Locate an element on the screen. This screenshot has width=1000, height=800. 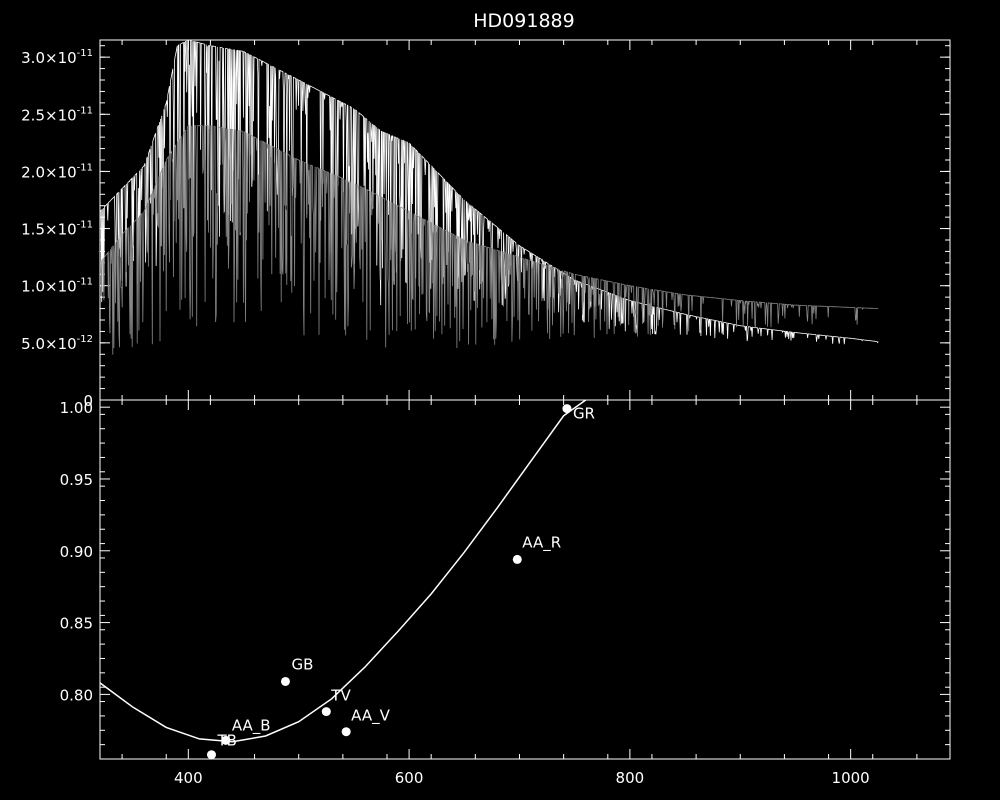
chart-title: HD091889 is located at coordinates (523, 21).